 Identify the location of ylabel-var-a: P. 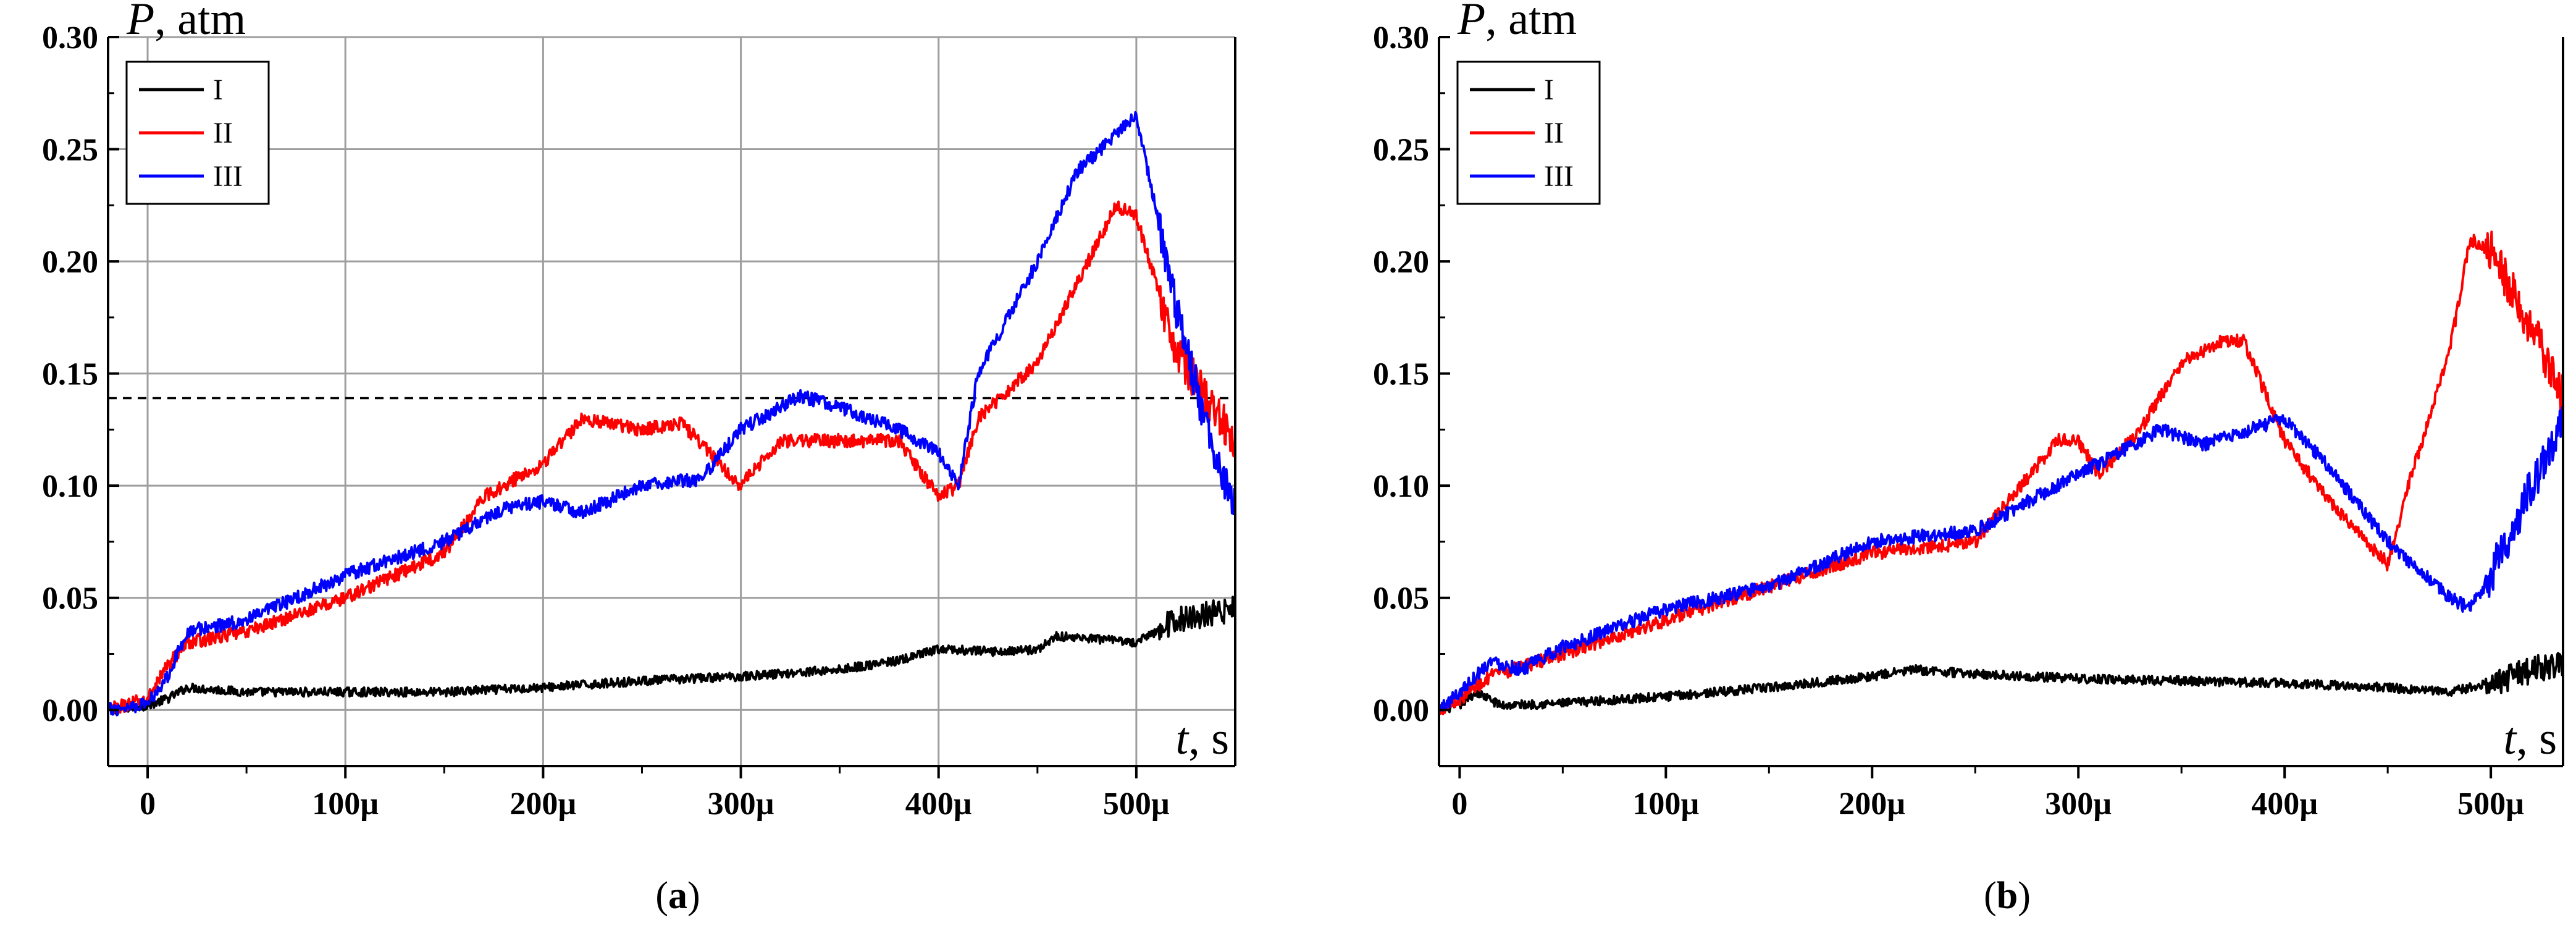
(140, 22).